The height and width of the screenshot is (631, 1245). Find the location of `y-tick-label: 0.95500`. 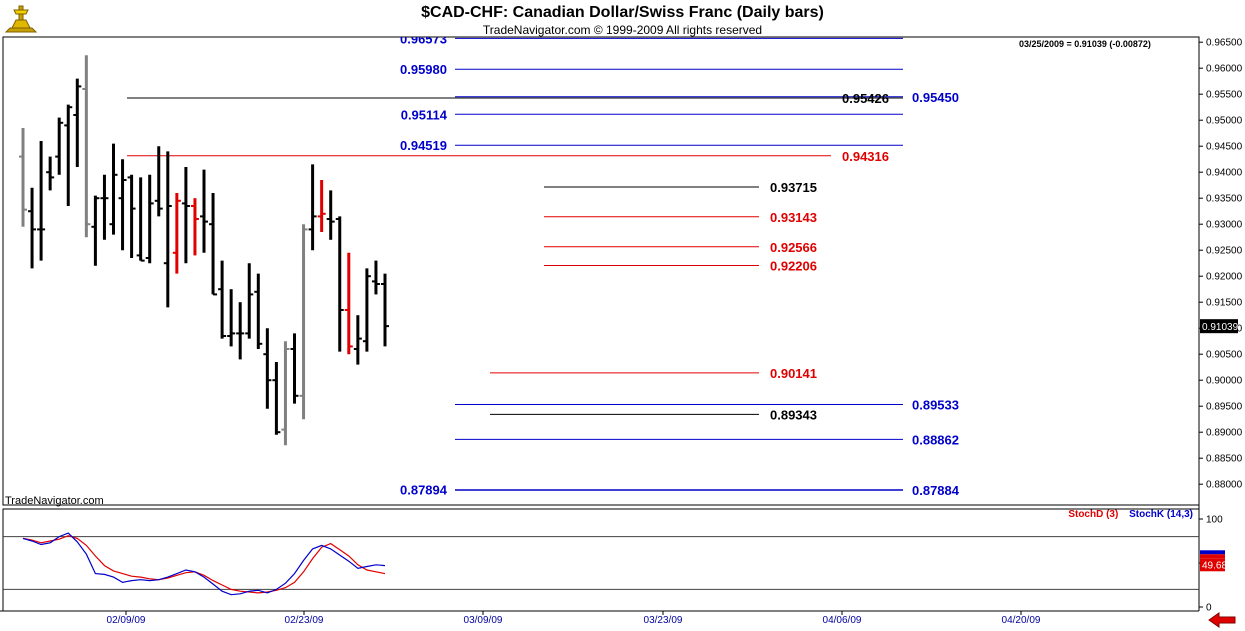

y-tick-label: 0.95500 is located at coordinates (1224, 95).